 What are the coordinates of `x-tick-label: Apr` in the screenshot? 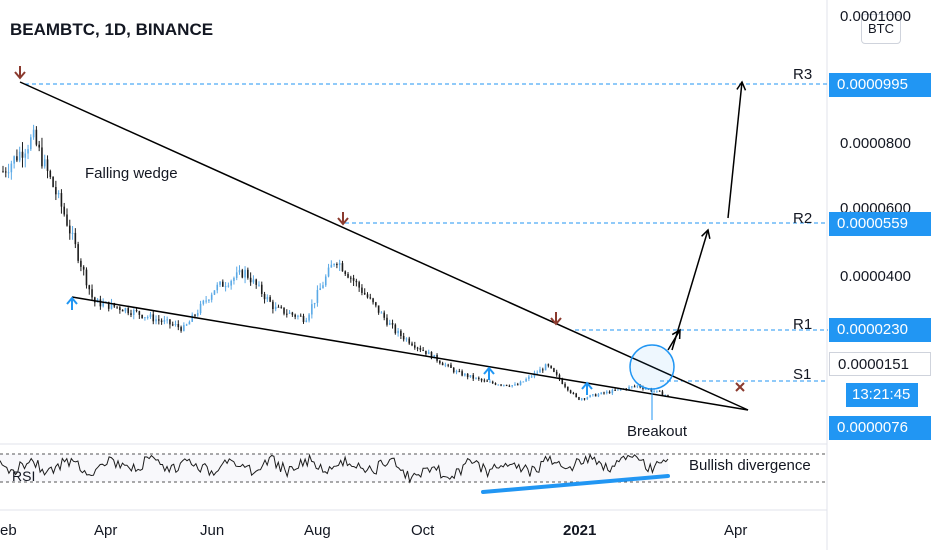 It's located at (736, 530).